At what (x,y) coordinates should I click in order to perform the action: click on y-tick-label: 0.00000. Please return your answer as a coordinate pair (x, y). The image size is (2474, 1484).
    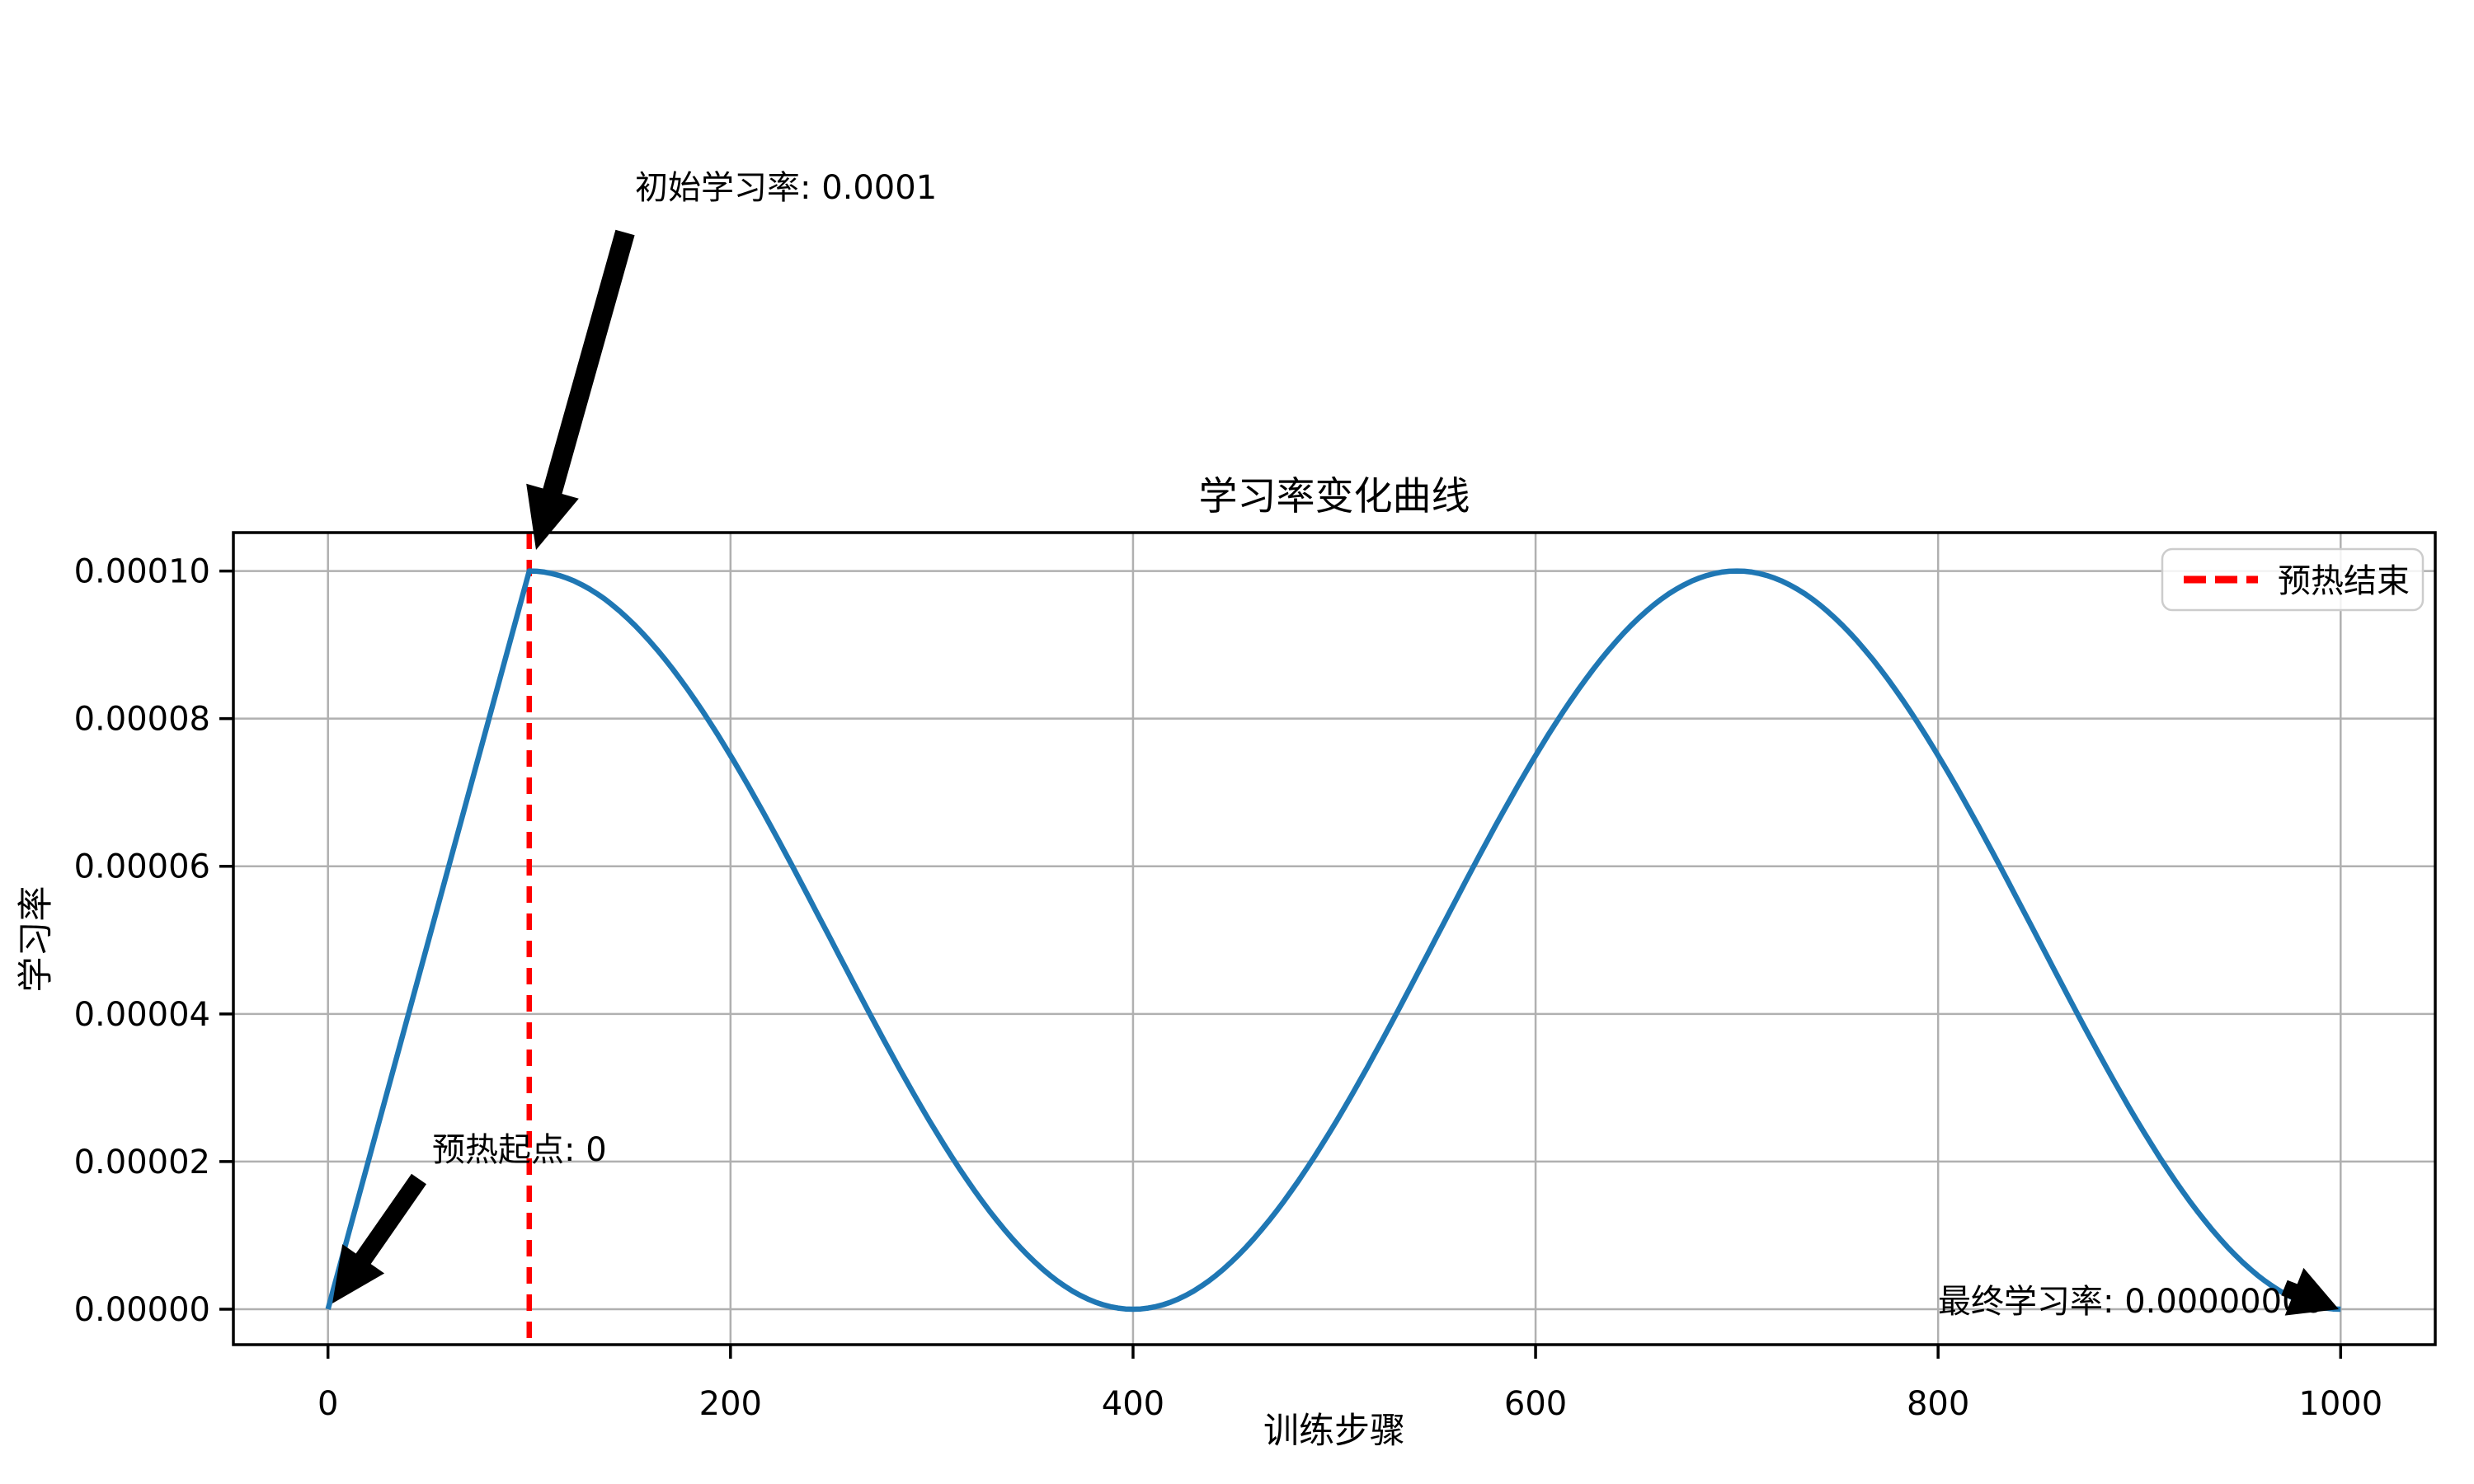
    Looking at the image, I should click on (142, 1310).